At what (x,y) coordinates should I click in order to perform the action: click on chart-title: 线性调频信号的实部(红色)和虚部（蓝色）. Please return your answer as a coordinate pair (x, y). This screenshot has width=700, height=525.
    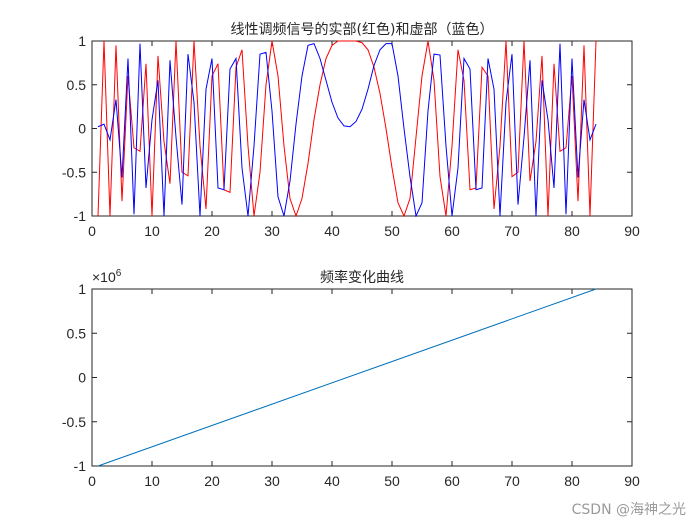
    Looking at the image, I should click on (362, 29).